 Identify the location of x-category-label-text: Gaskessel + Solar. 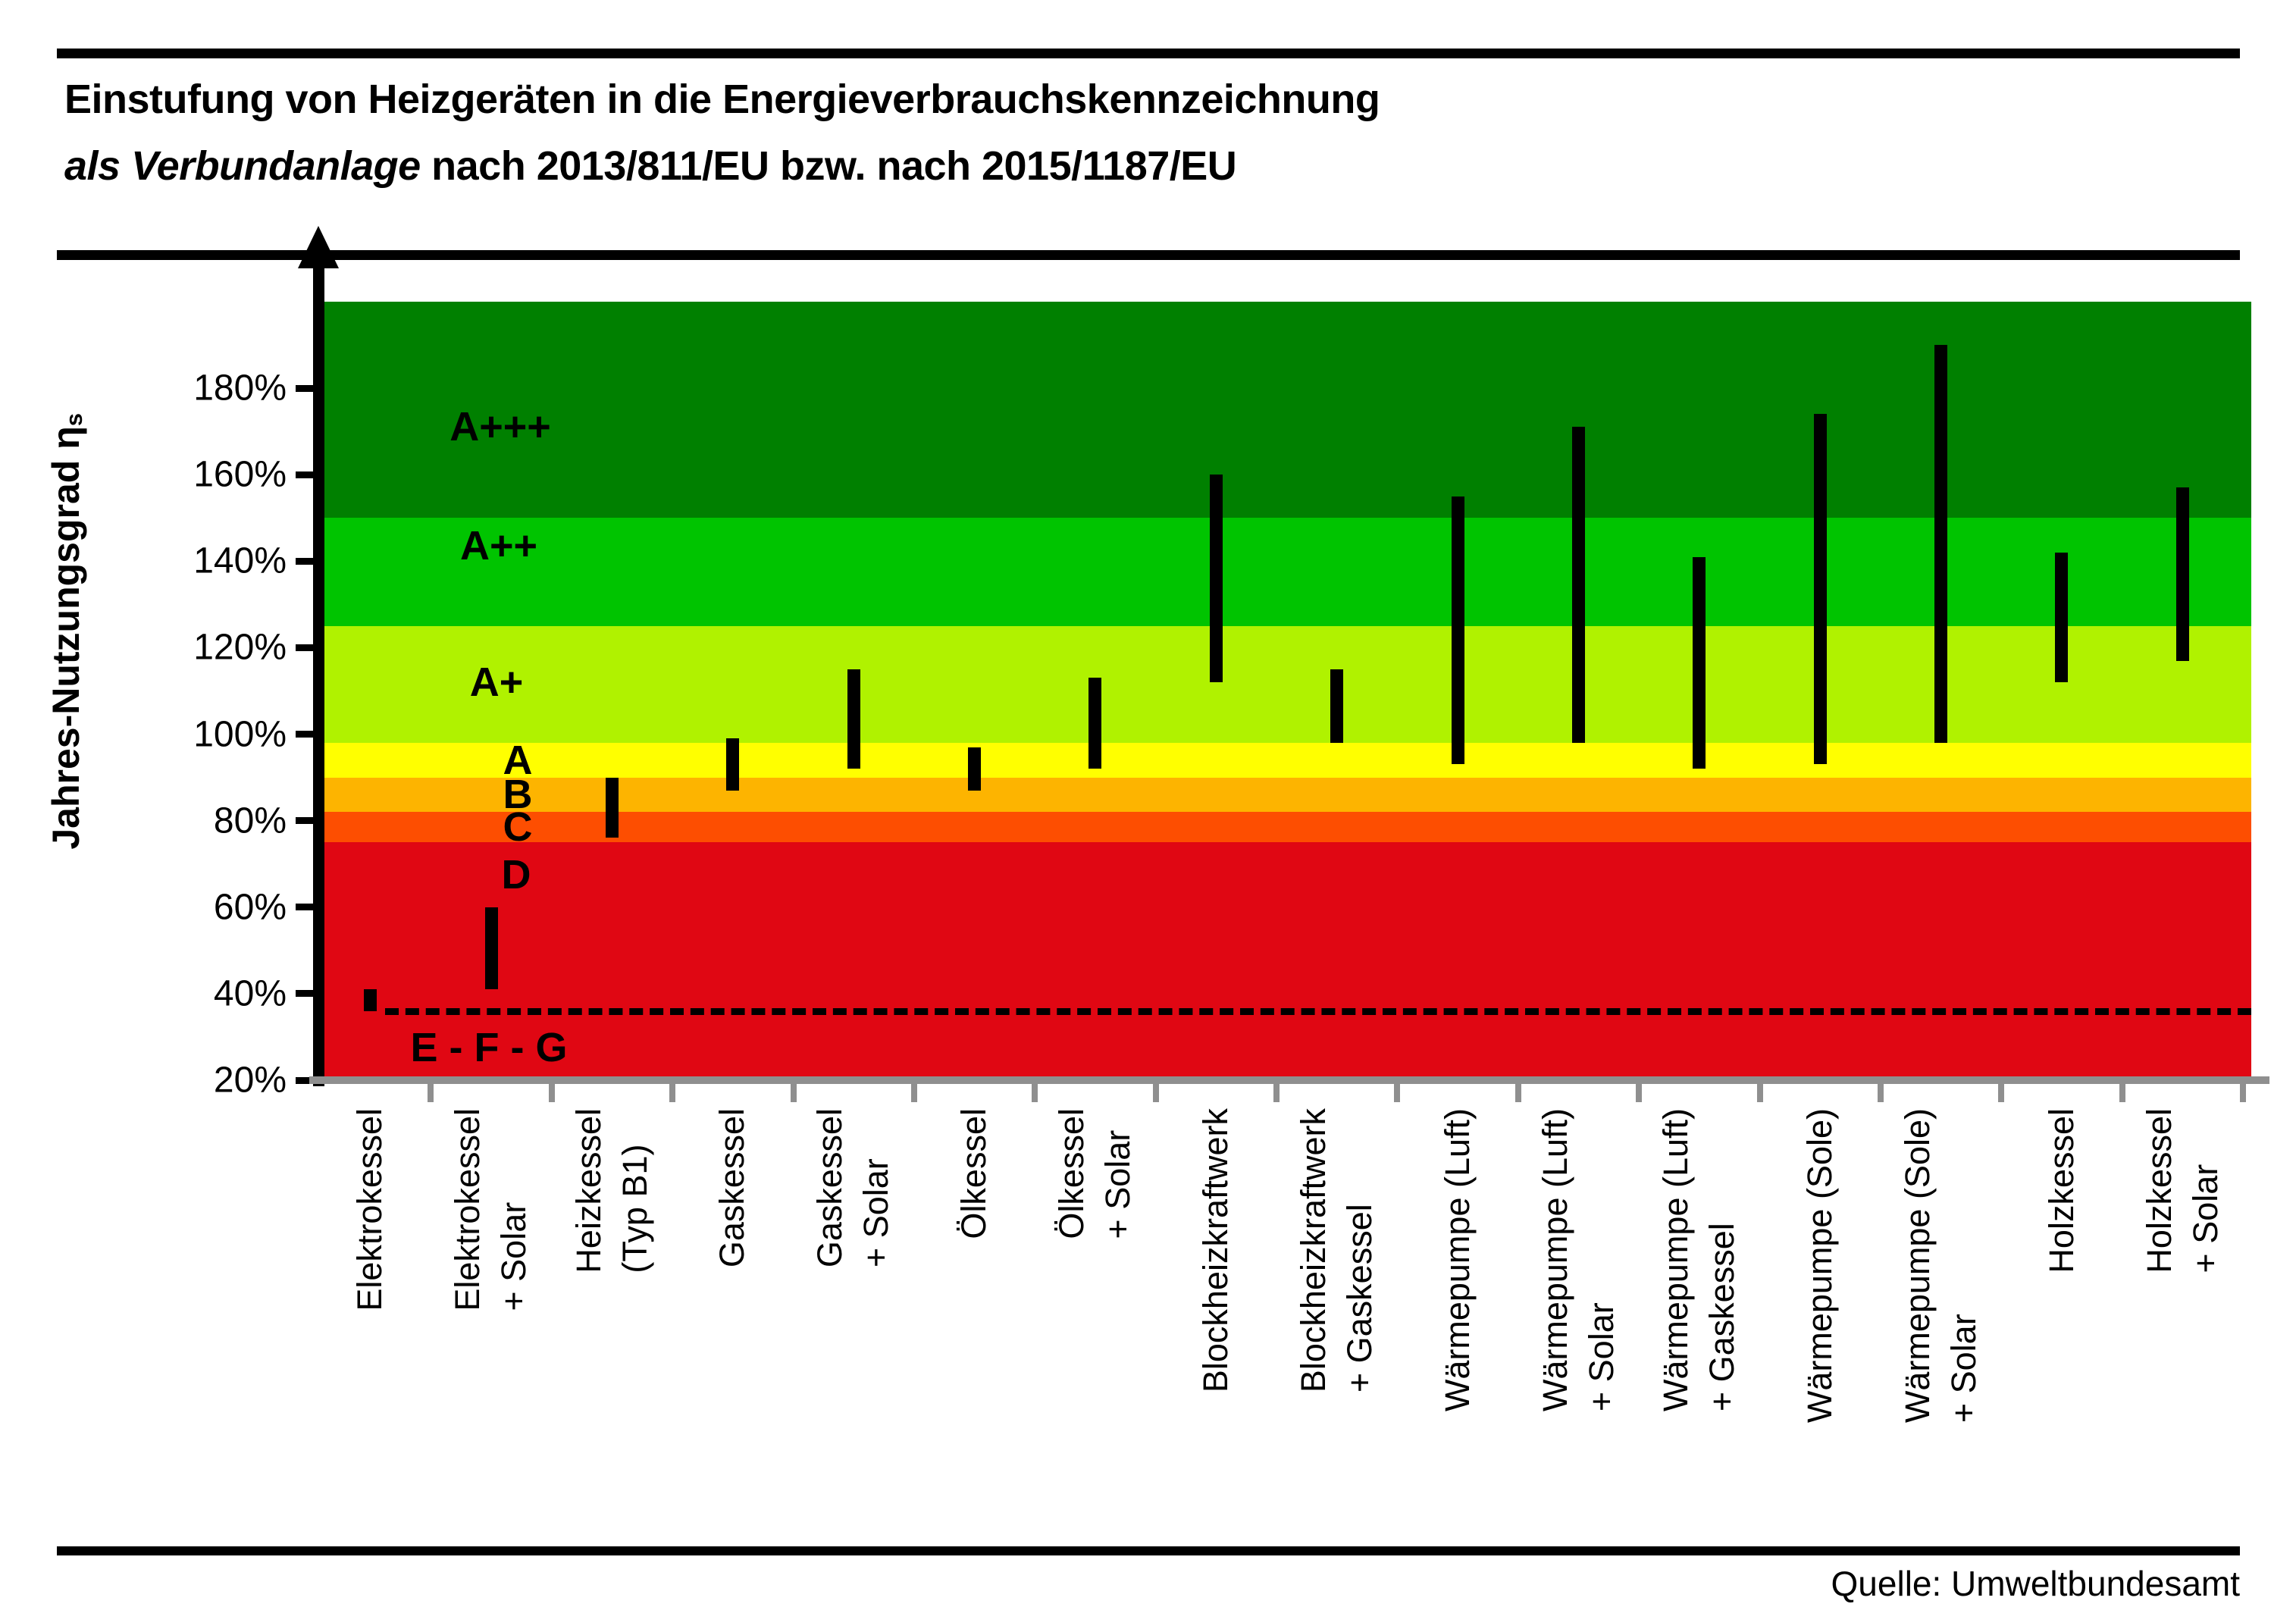
(853, 1188).